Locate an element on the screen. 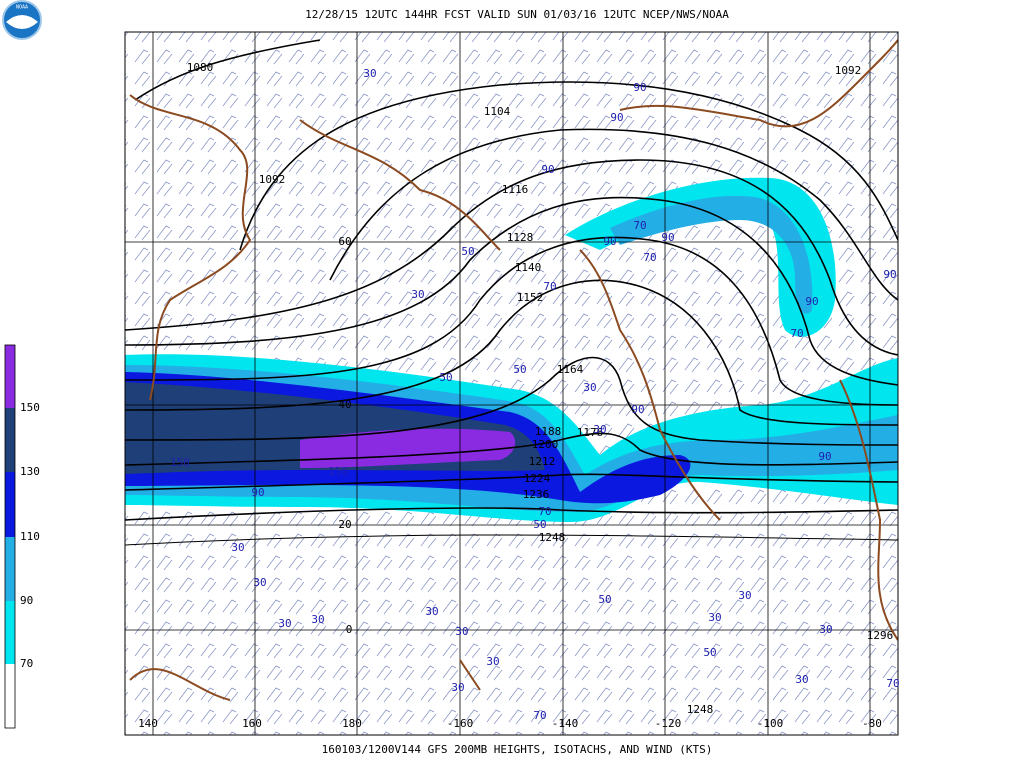  lat-label: 20 is located at coordinates (344, 524).